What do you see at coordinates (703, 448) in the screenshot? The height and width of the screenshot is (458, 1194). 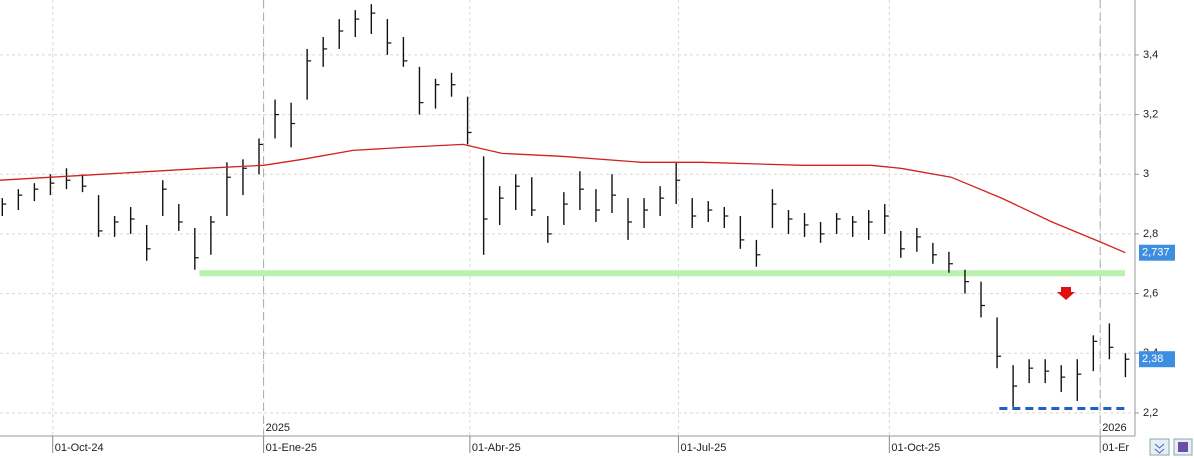 I see `x-tick-label: 01-Jul-25` at bounding box center [703, 448].